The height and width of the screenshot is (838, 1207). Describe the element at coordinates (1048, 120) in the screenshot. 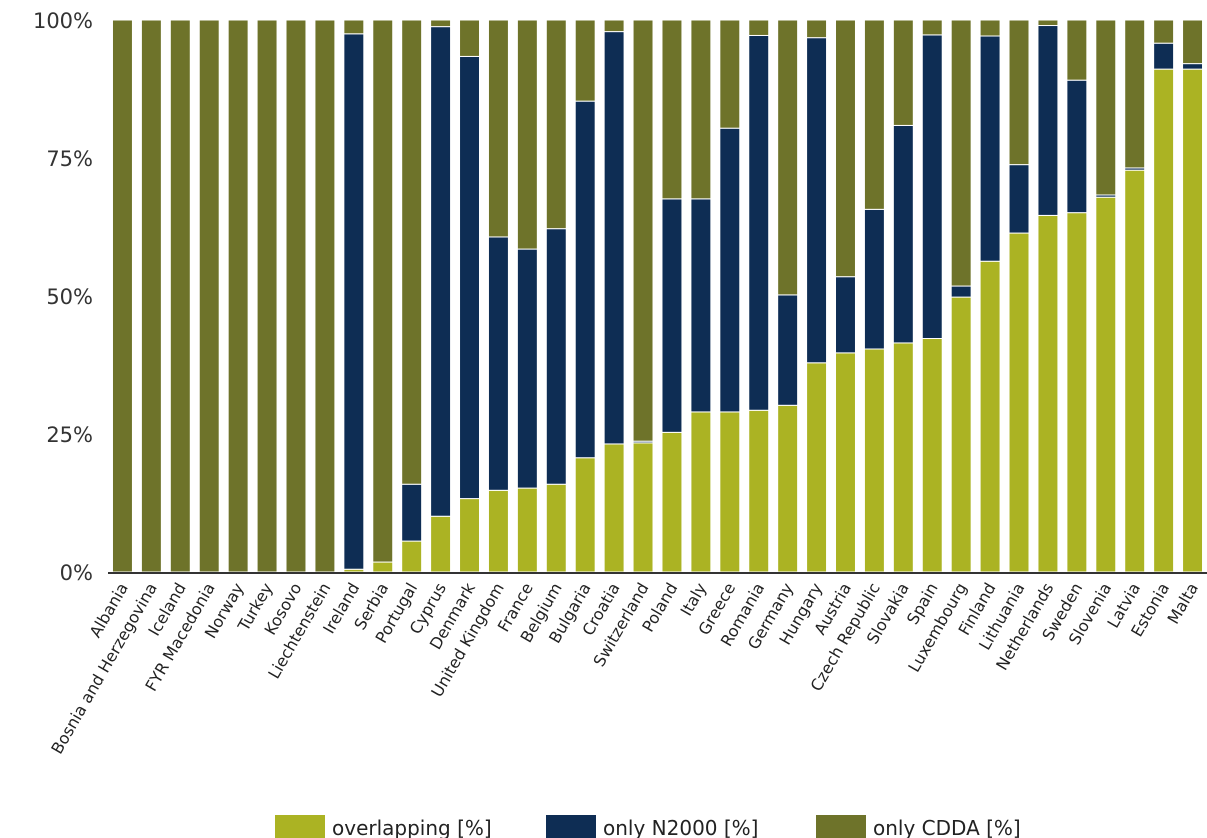

I see `bar-segment-netherlands-only-n2000` at that location.